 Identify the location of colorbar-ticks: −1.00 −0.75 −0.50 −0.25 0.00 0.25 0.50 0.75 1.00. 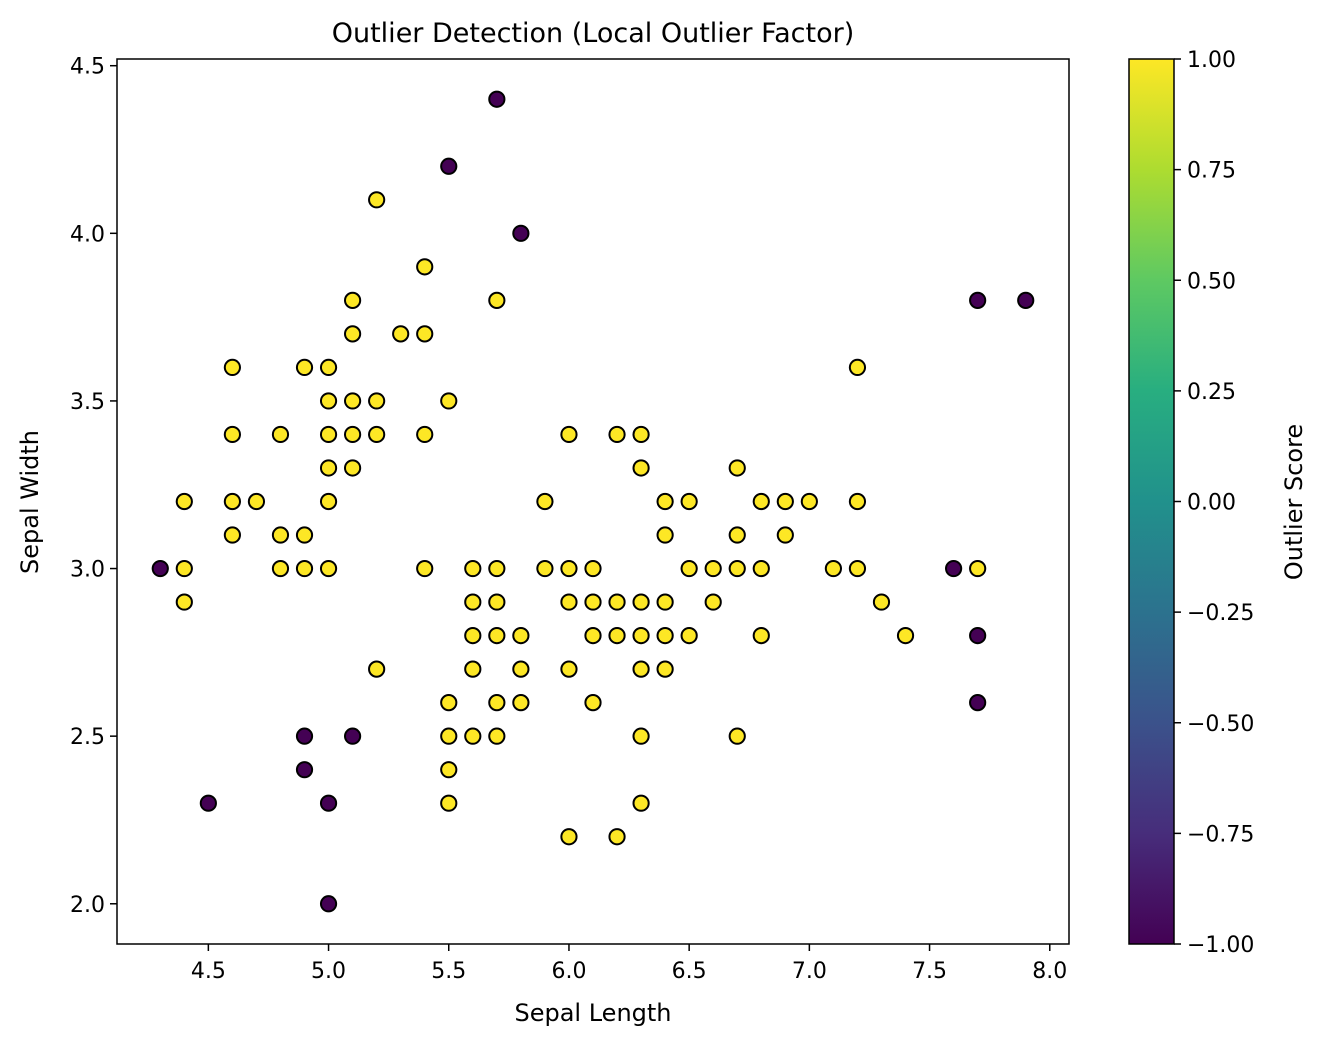
(1214, 503).